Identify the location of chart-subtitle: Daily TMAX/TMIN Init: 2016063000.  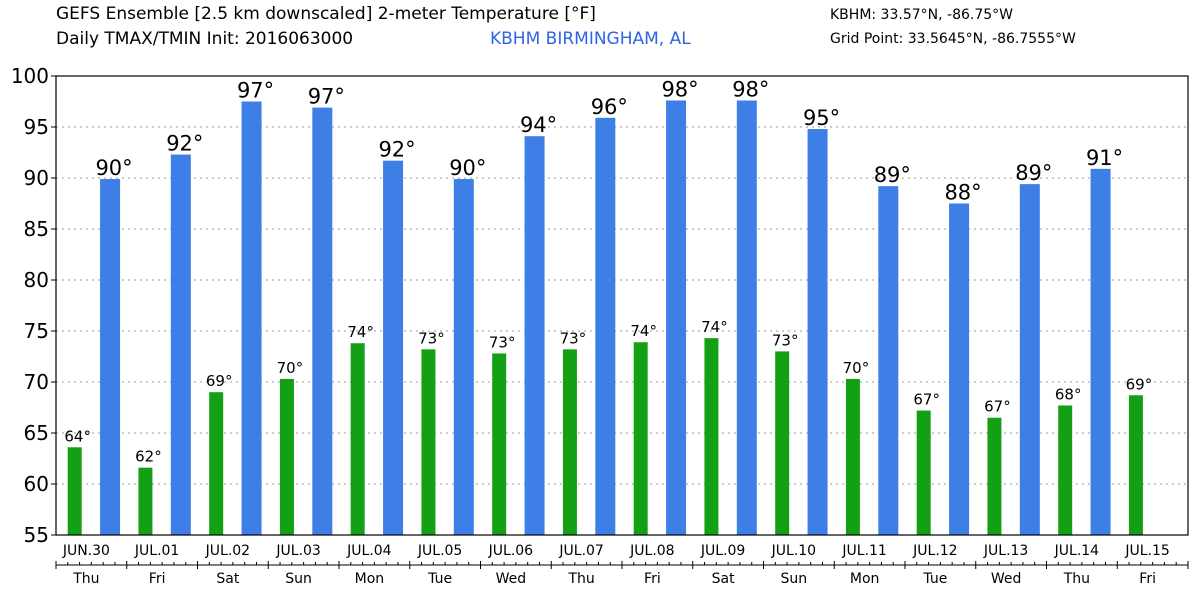
(205, 39).